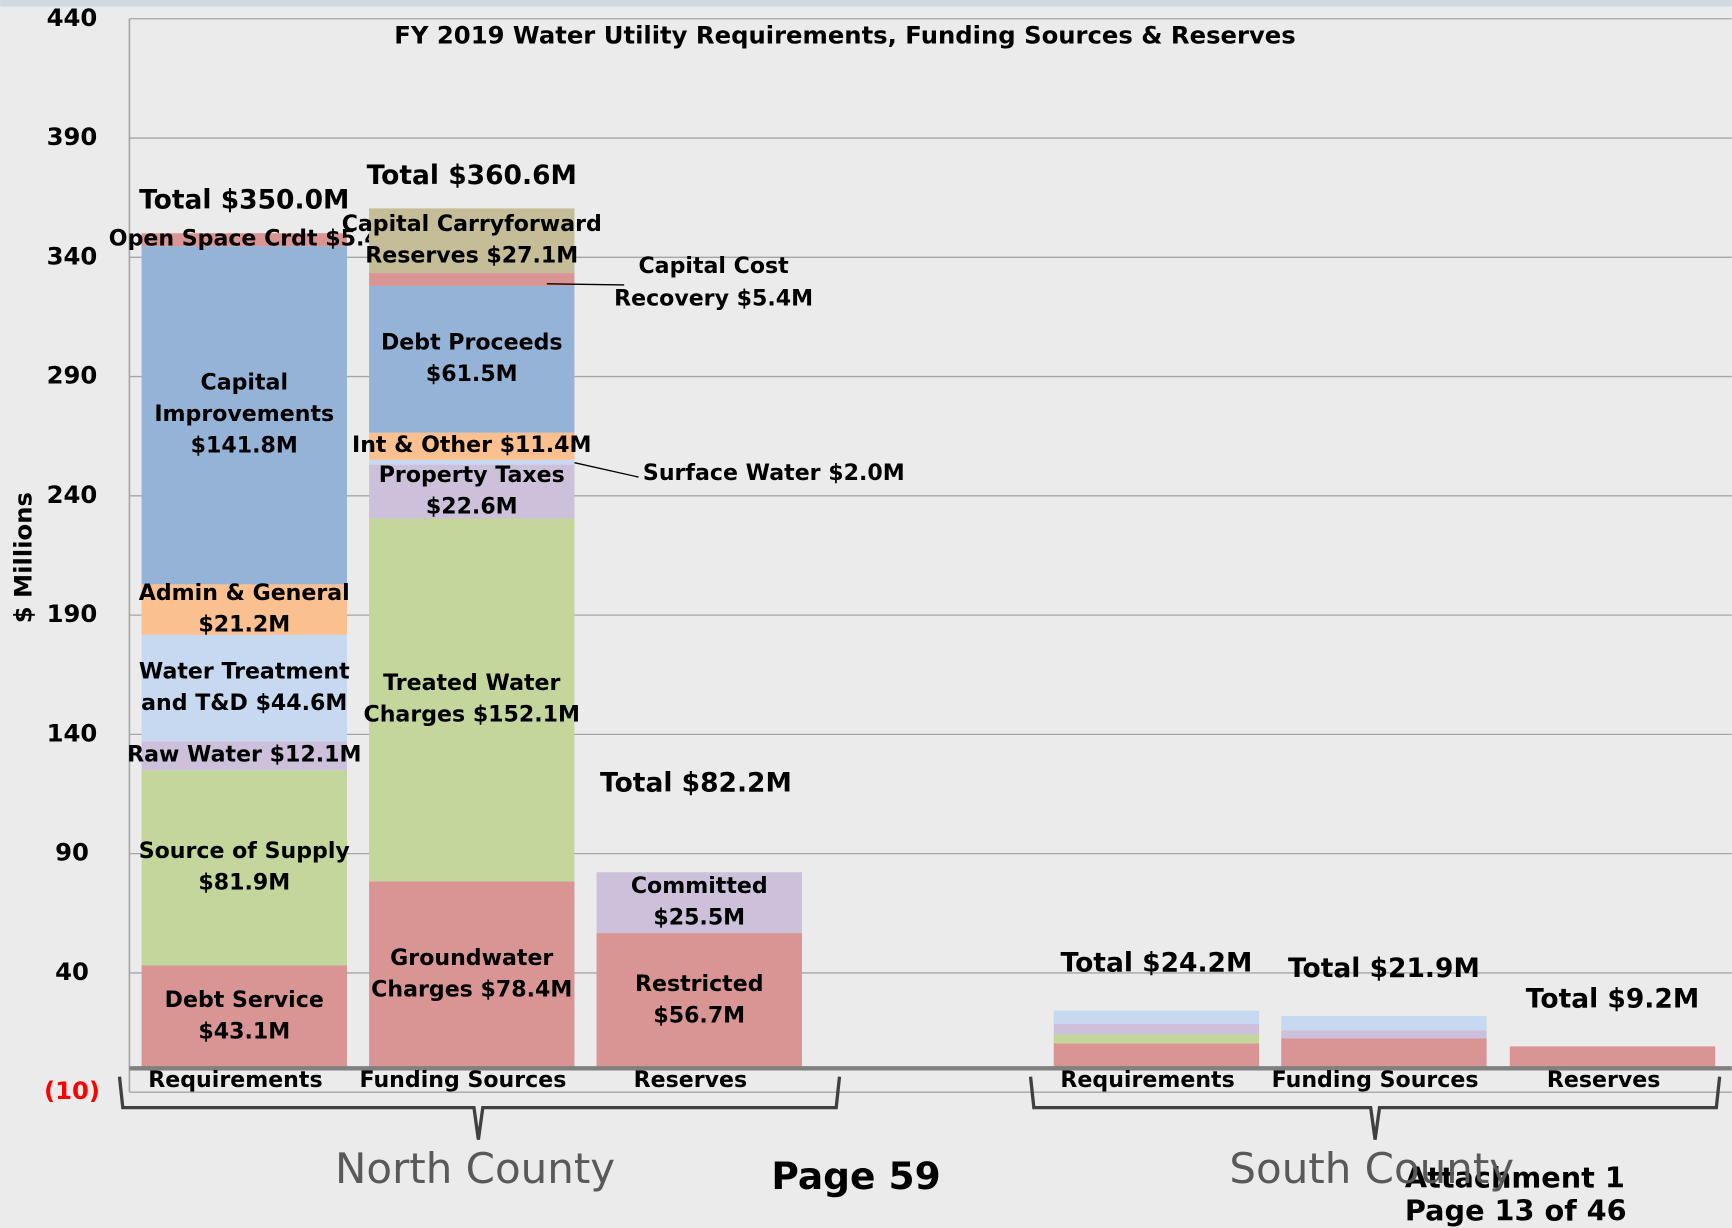 Image resolution: width=1732 pixels, height=1228 pixels. I want to click on total-label: Total $24.2M, so click(1157, 963).